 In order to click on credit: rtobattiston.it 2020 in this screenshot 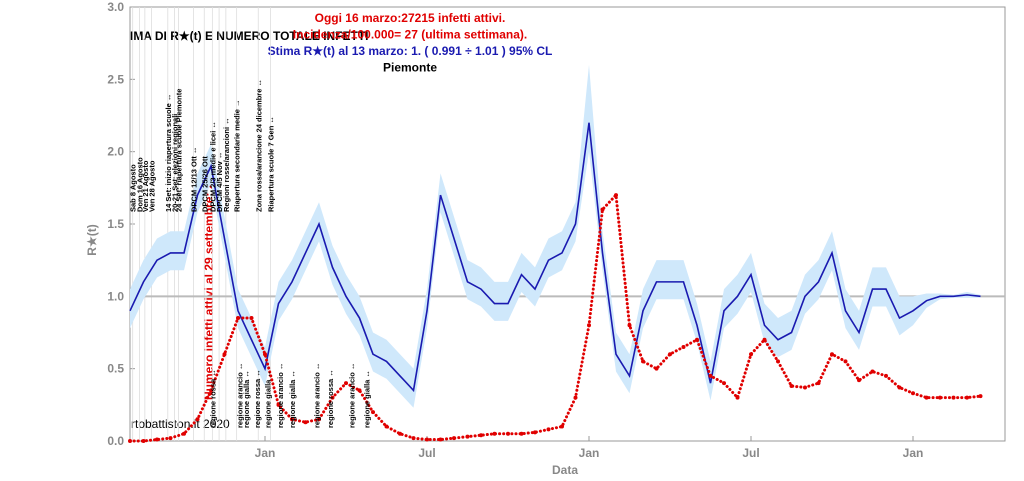, I will do `click(180, 424)`.